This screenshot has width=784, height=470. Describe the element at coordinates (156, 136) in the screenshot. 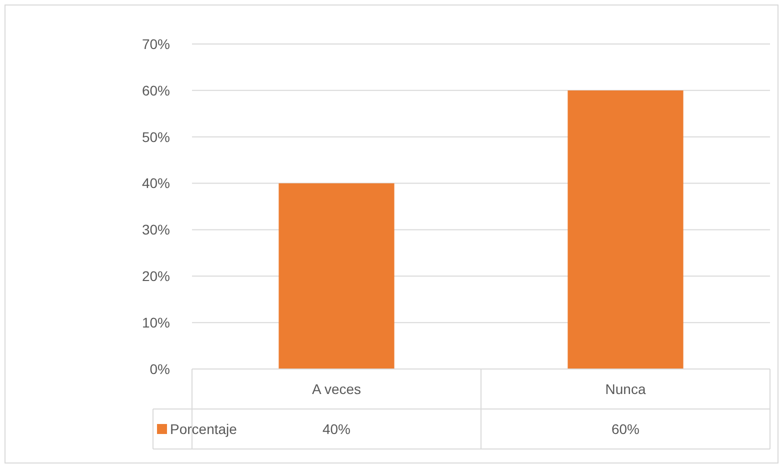

I see `y-tick-label: 50%` at that location.